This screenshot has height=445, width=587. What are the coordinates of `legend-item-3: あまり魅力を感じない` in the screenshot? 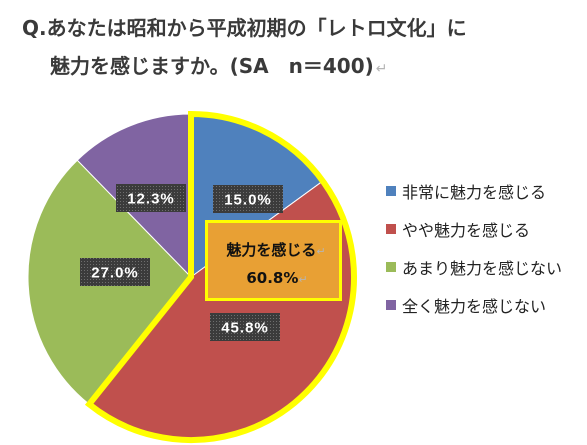 It's located at (474, 267).